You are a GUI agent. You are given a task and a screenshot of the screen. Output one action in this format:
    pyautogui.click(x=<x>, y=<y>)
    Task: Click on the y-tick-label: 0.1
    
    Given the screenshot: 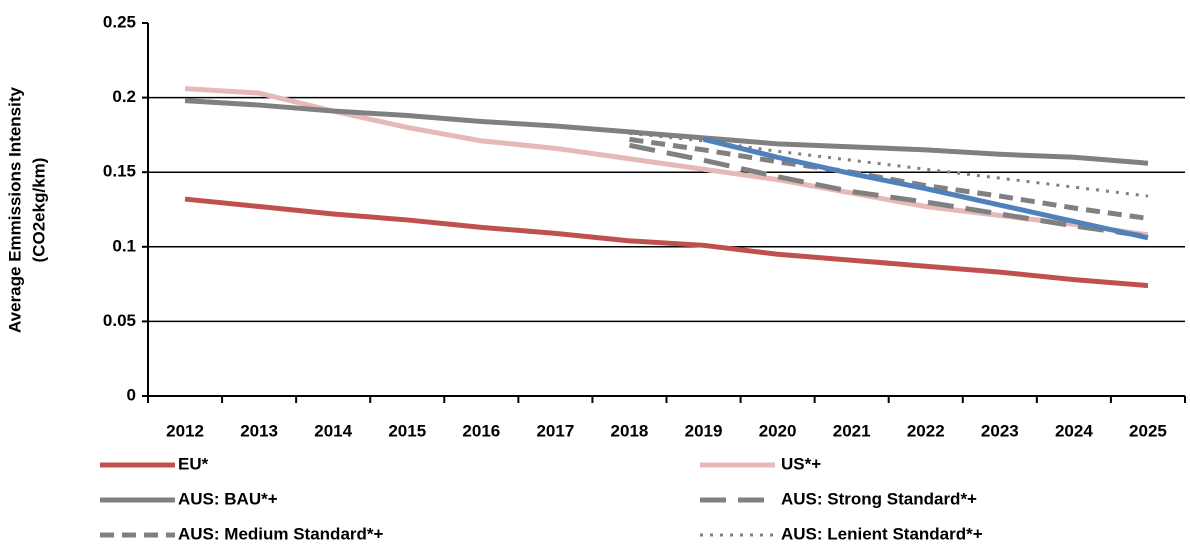 What is the action you would take?
    pyautogui.click(x=124, y=245)
    